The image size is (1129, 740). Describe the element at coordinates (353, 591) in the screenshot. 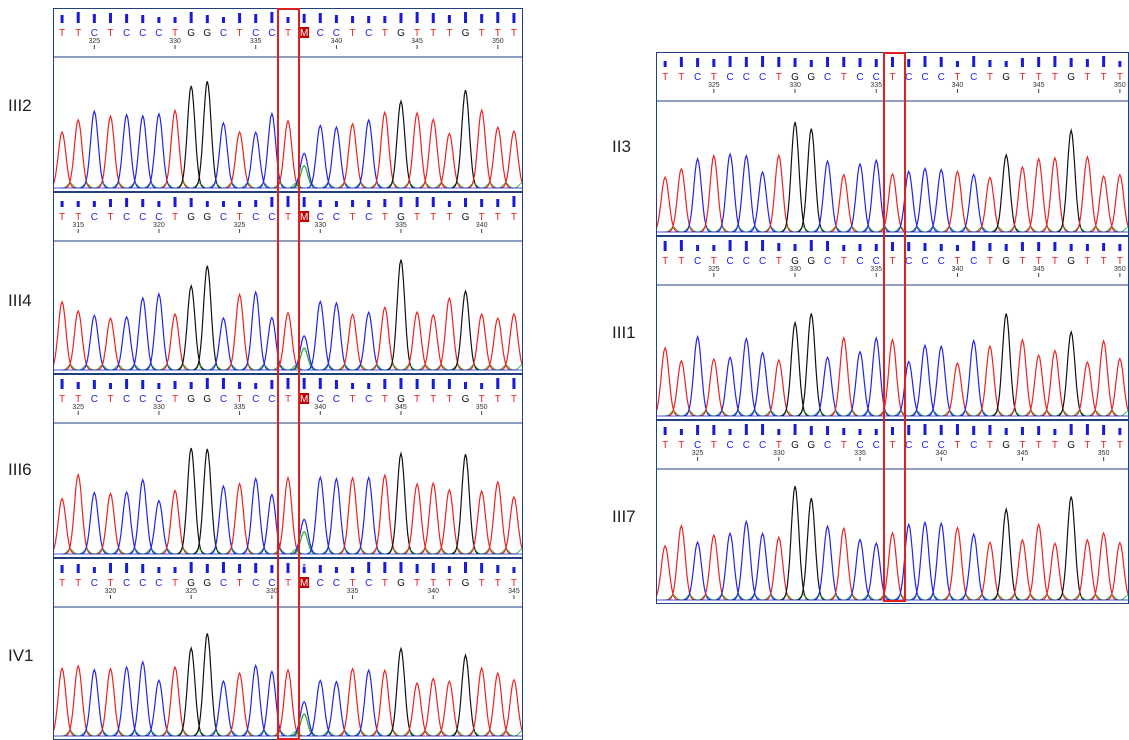

I see `position-tick: 335` at that location.